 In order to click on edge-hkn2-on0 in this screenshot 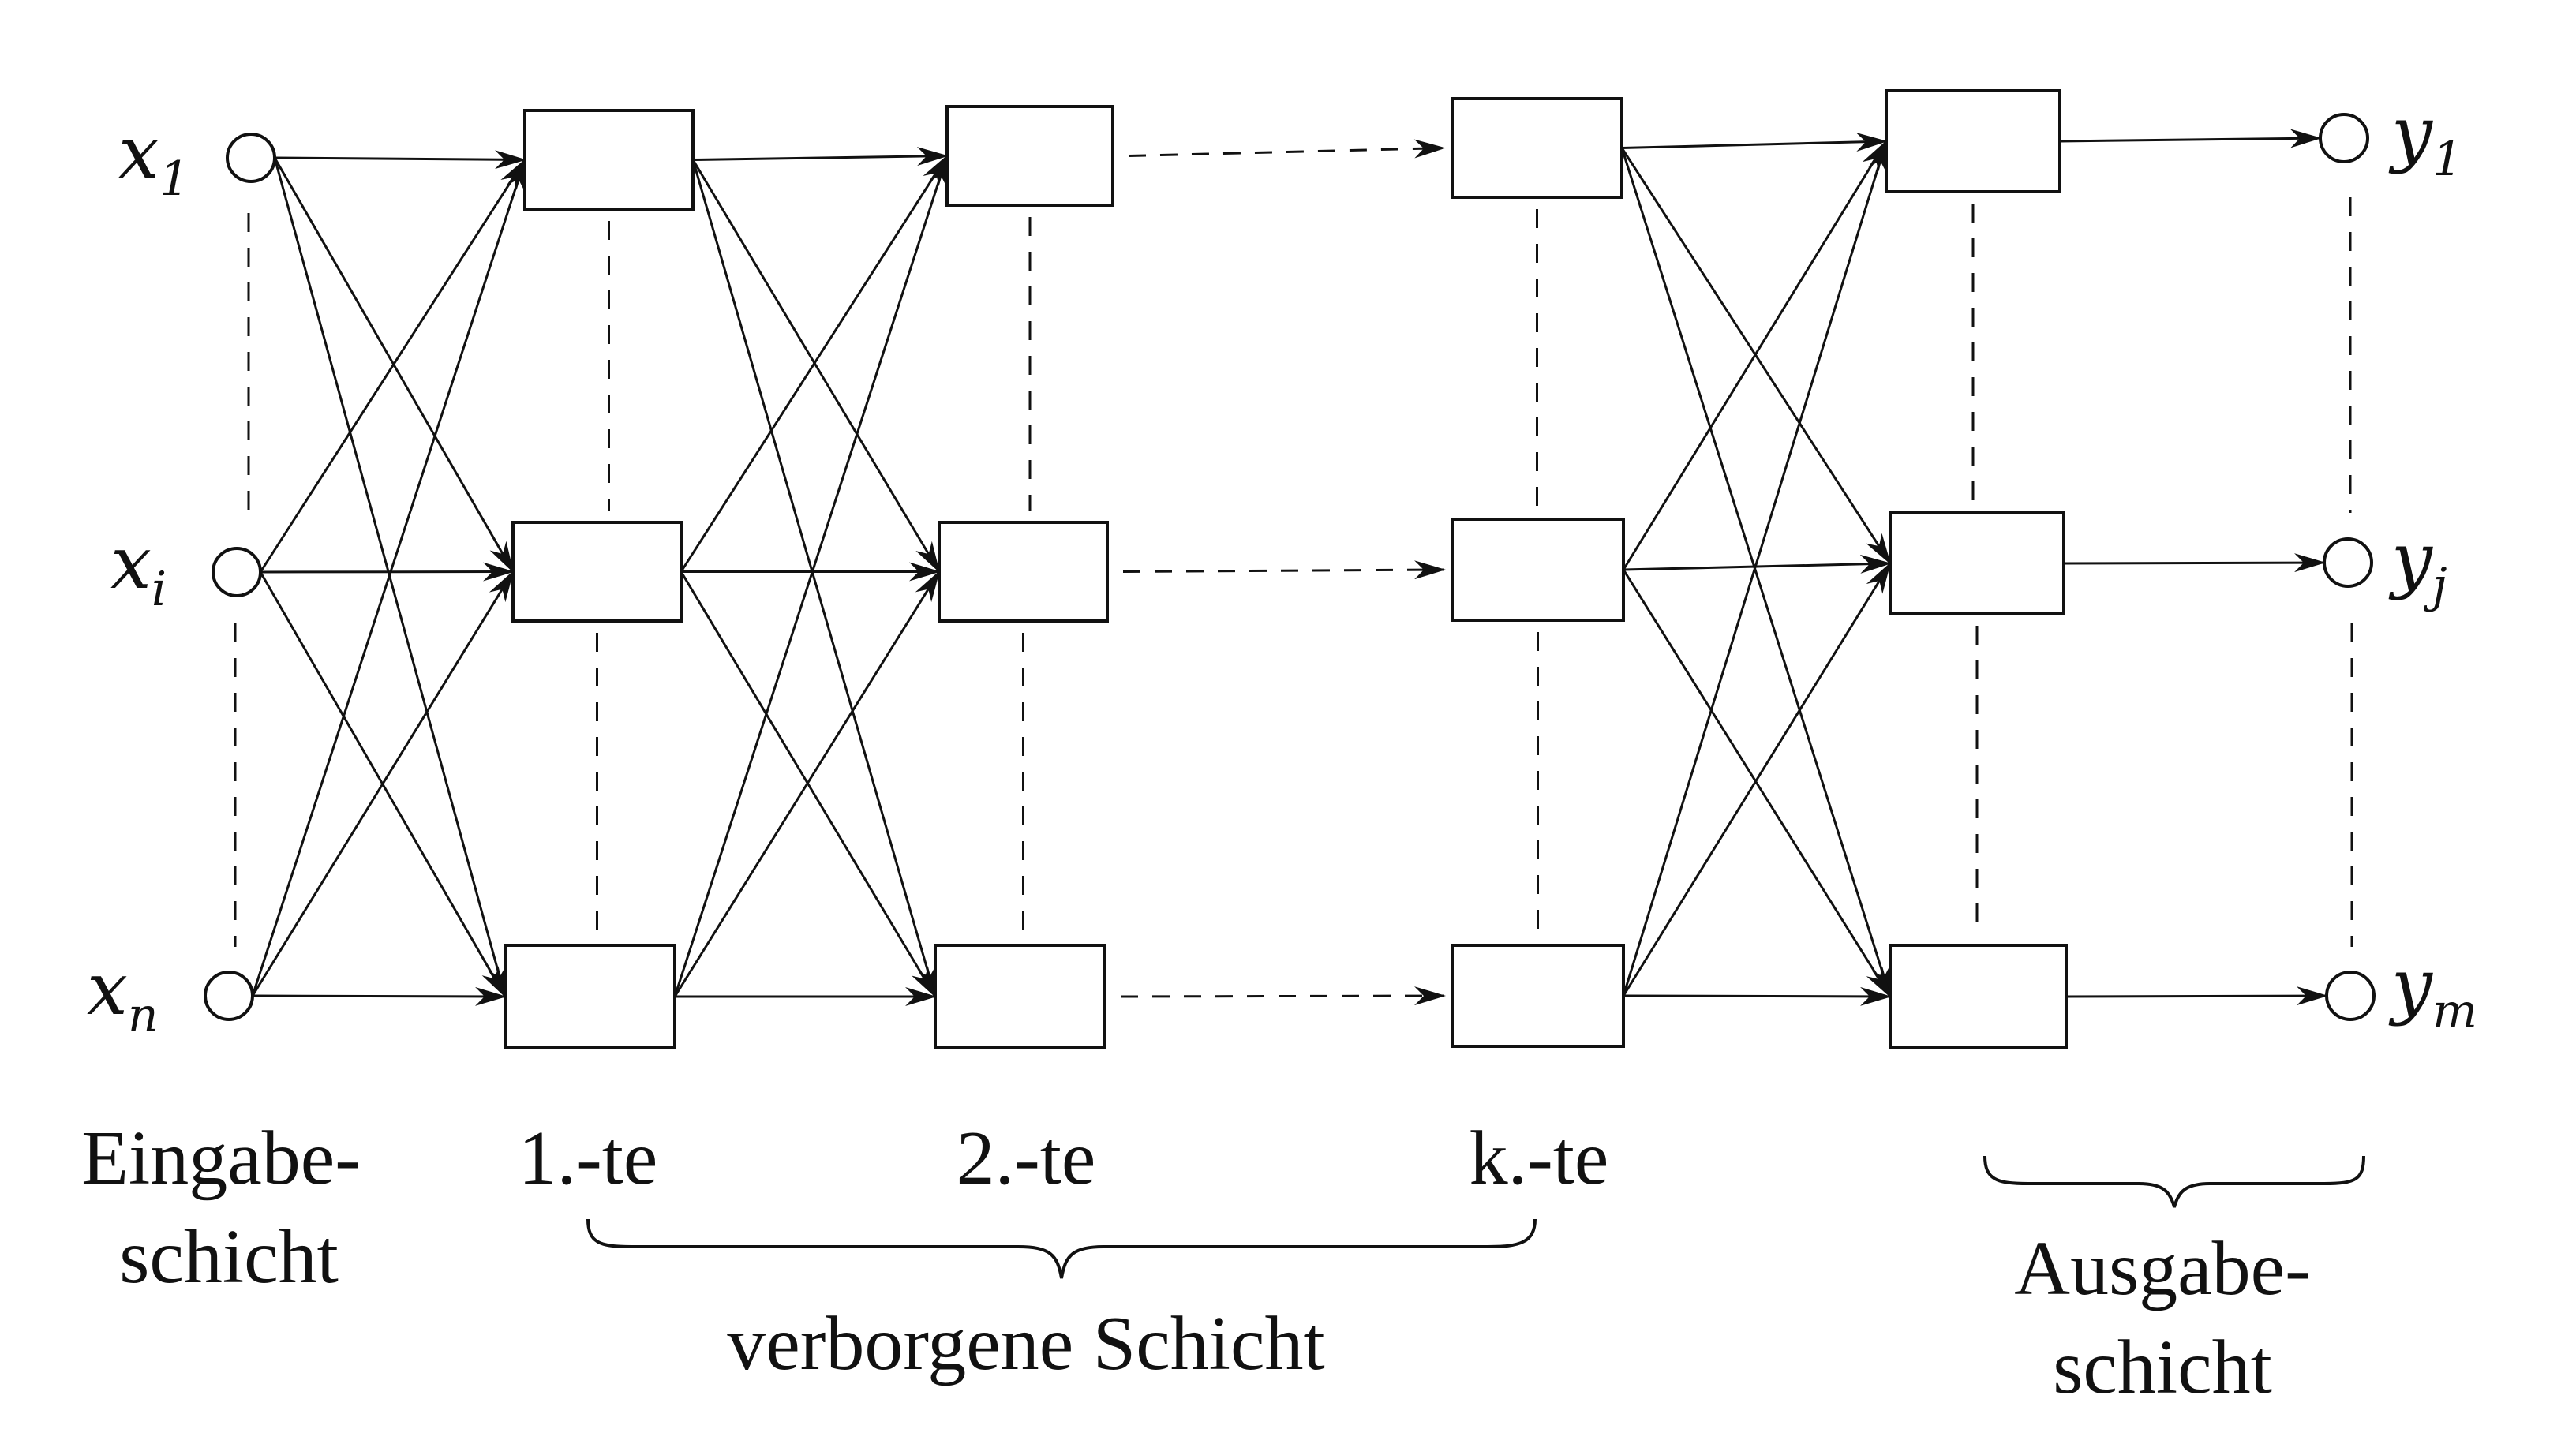, I will do `click(1755, 568)`.